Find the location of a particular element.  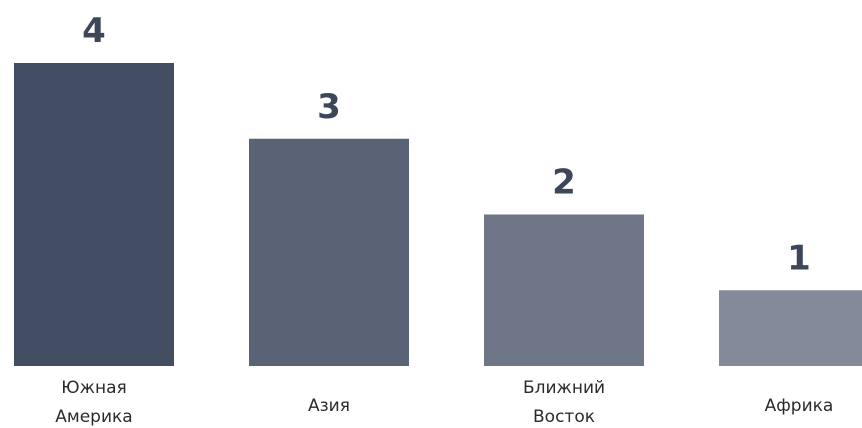

category-label-1: Южная Америка is located at coordinates (93, 402).